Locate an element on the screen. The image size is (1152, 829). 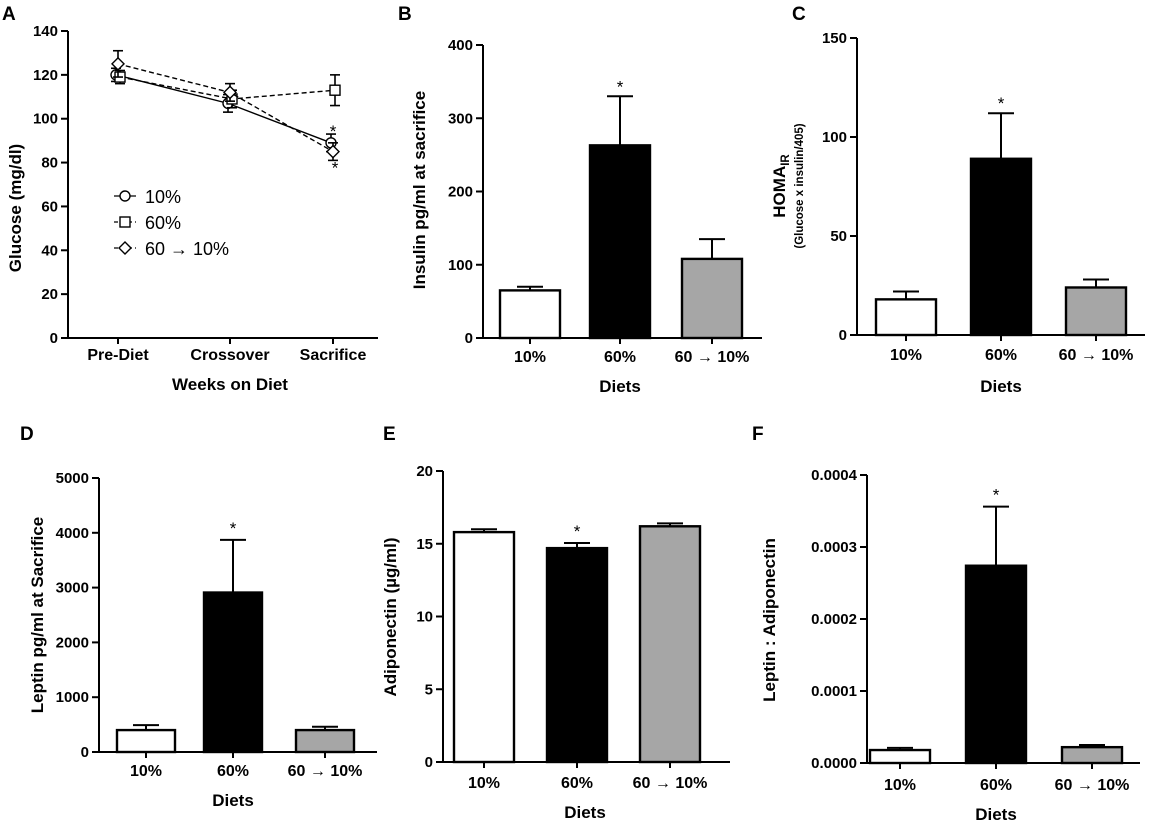
y-tick-label: 120 is located at coordinates (45, 75).